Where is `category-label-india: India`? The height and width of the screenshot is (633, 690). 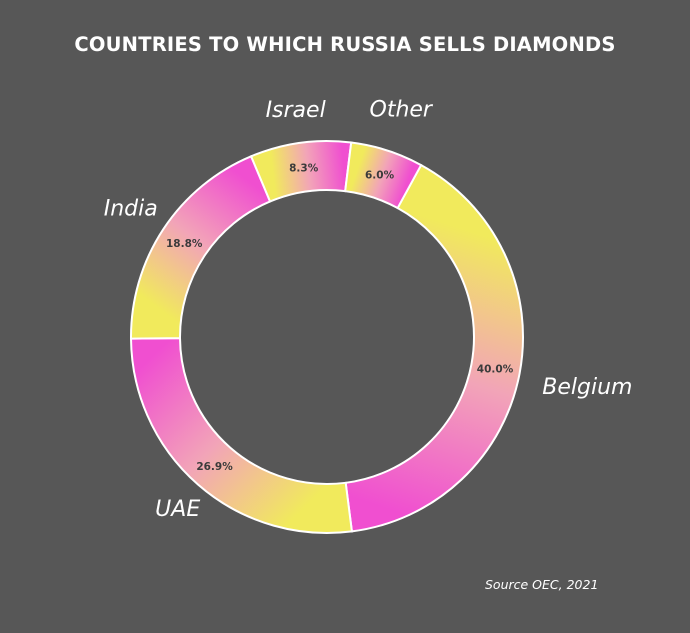
category-label-india: India is located at coordinates (131, 209).